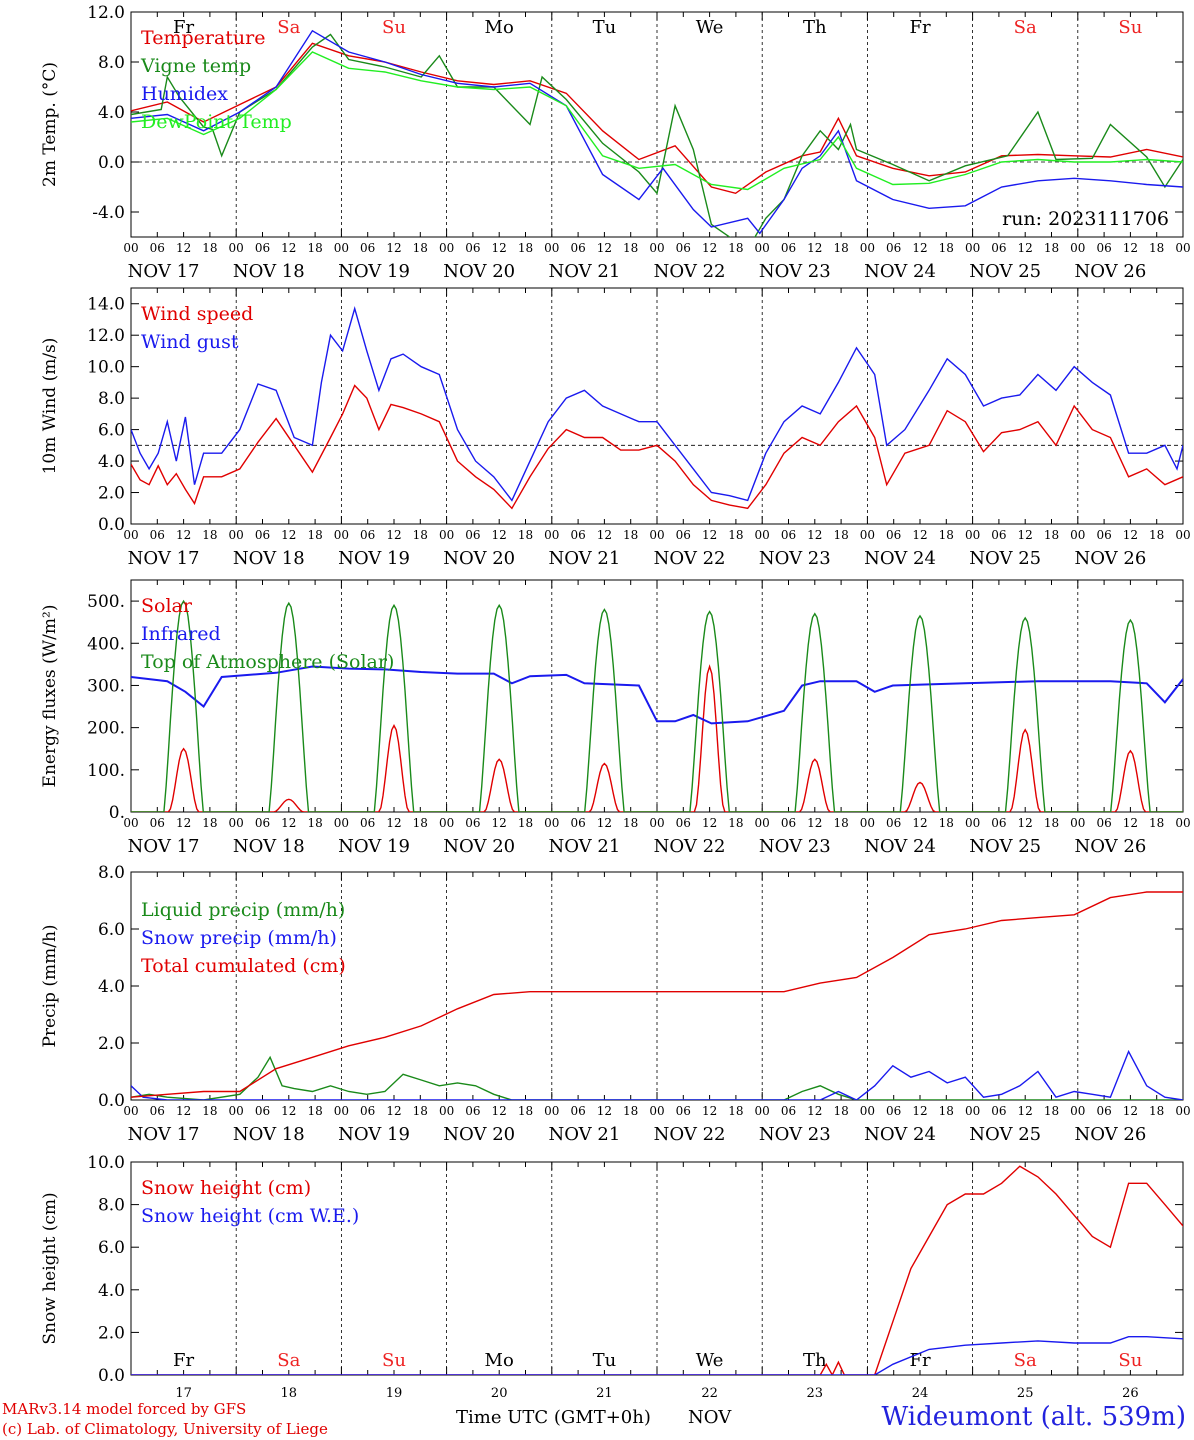 This screenshot has width=1194, height=1440. Describe the element at coordinates (203, 38) in the screenshot. I see `legend-entry: Temperature` at that location.